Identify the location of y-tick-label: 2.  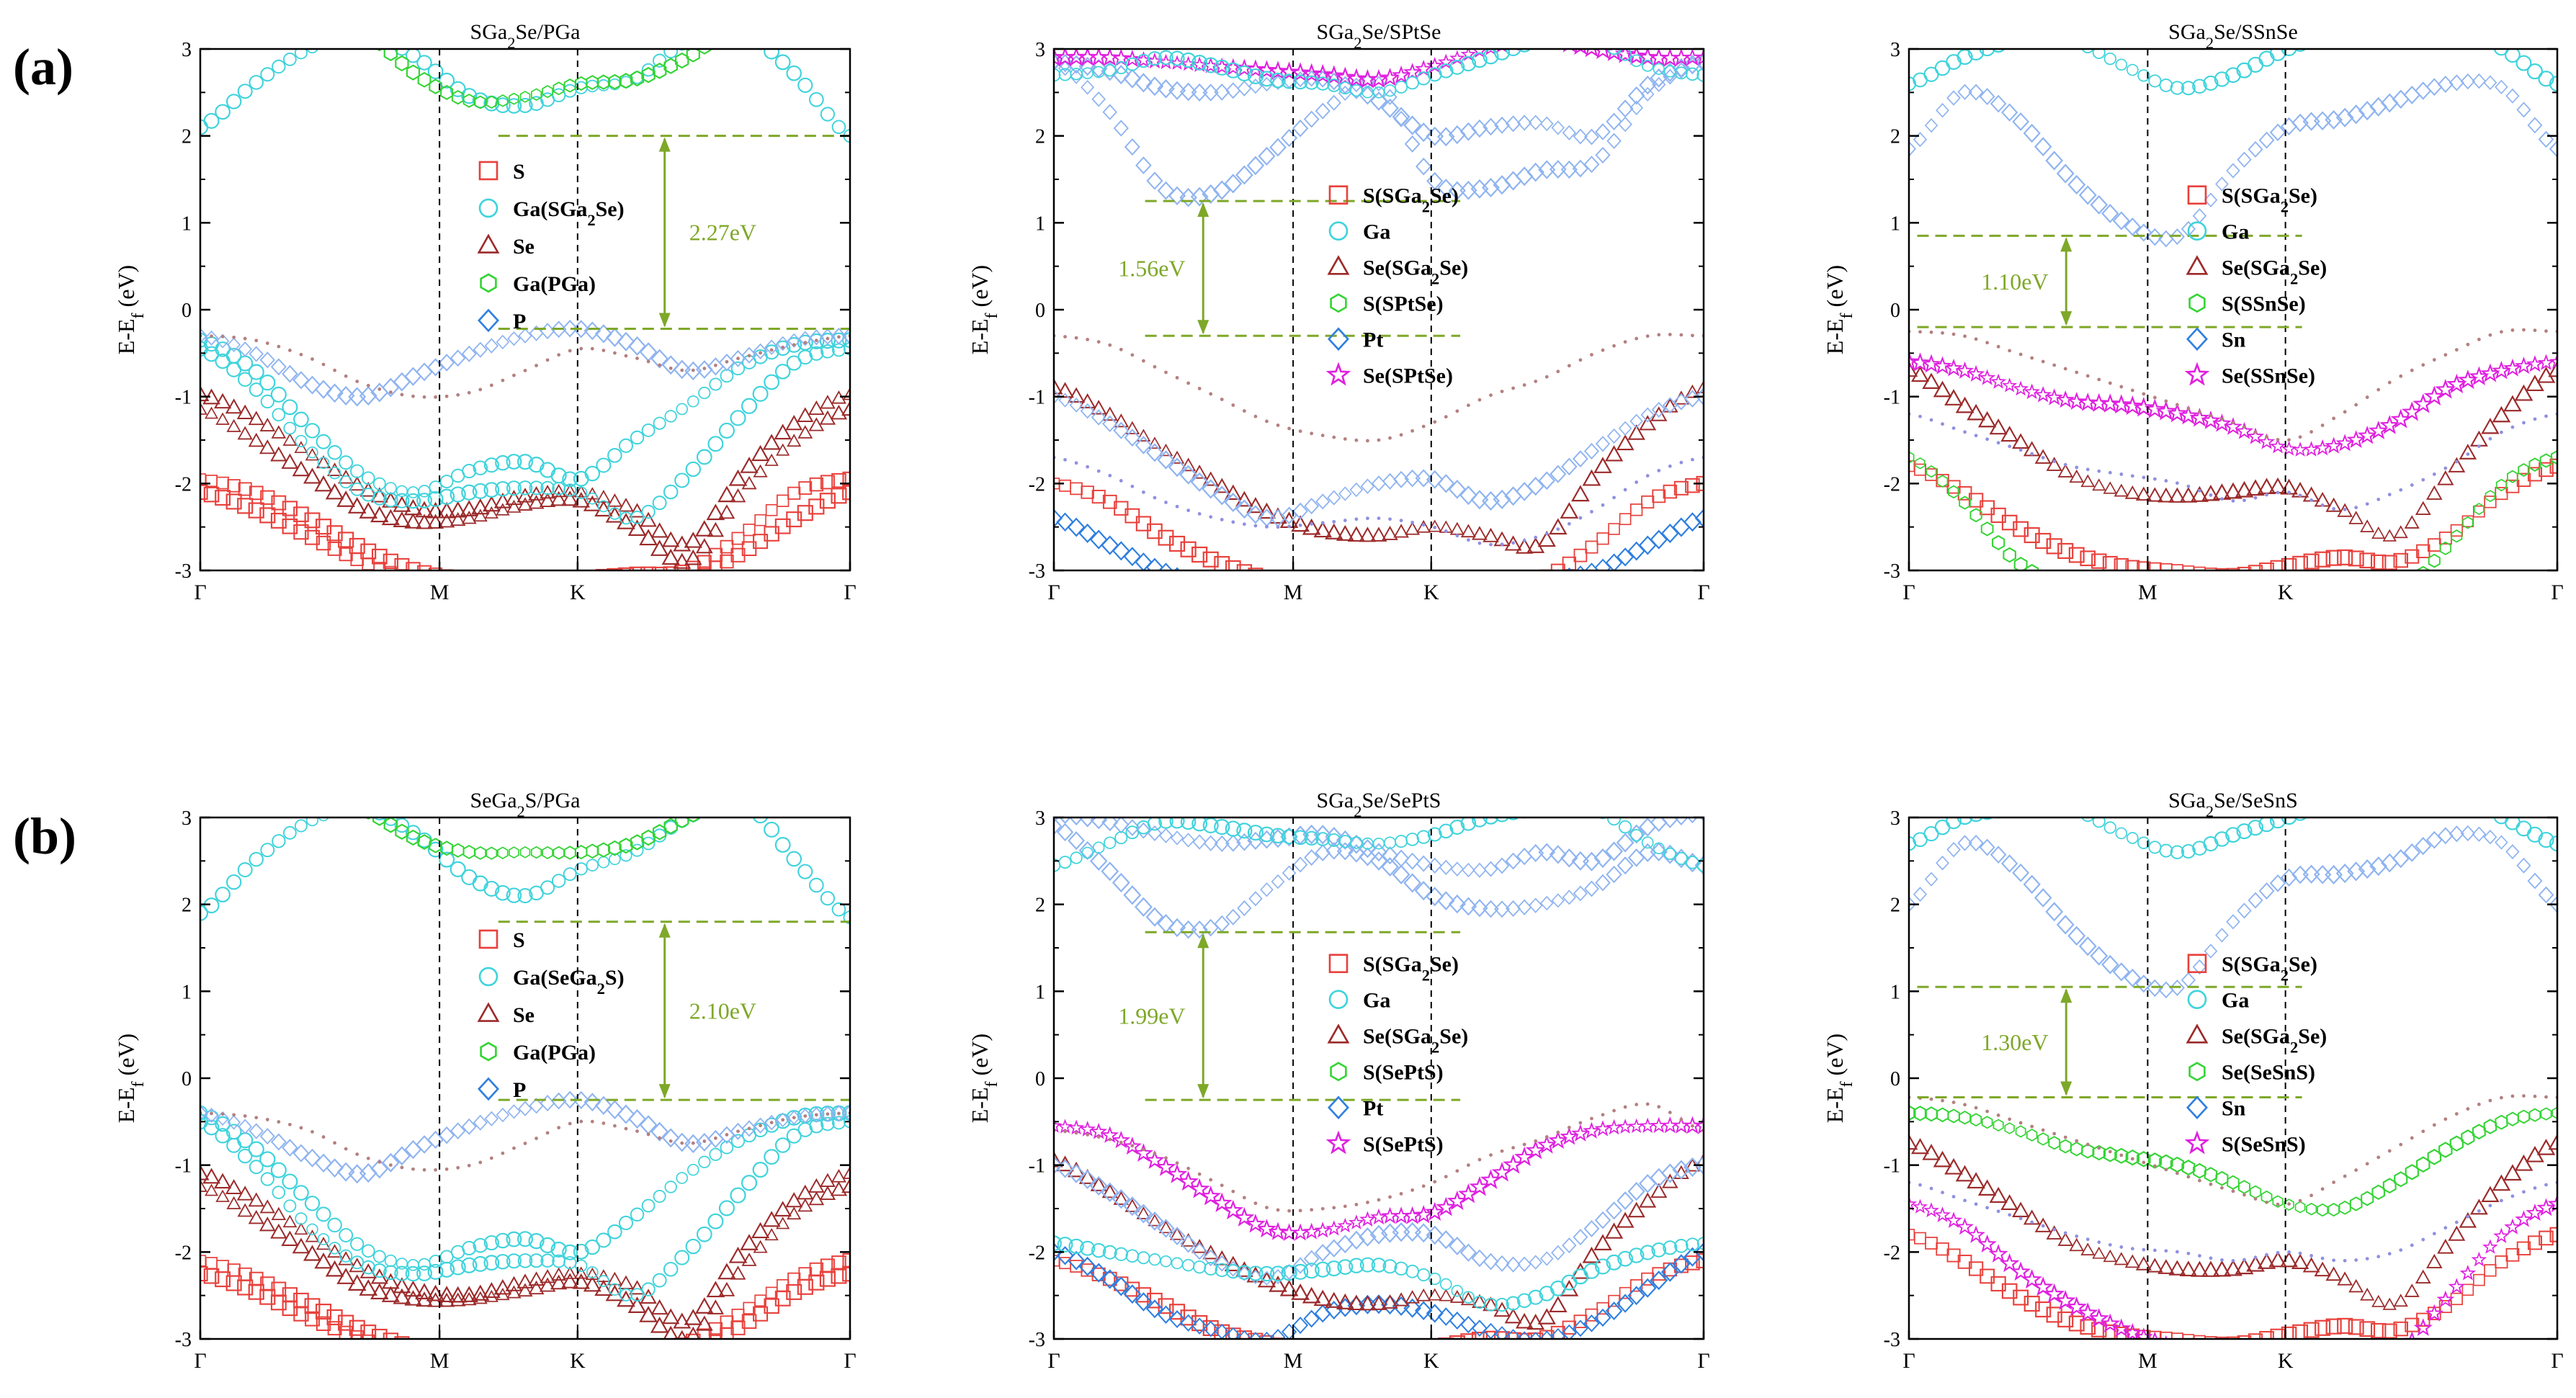
(1040, 906).